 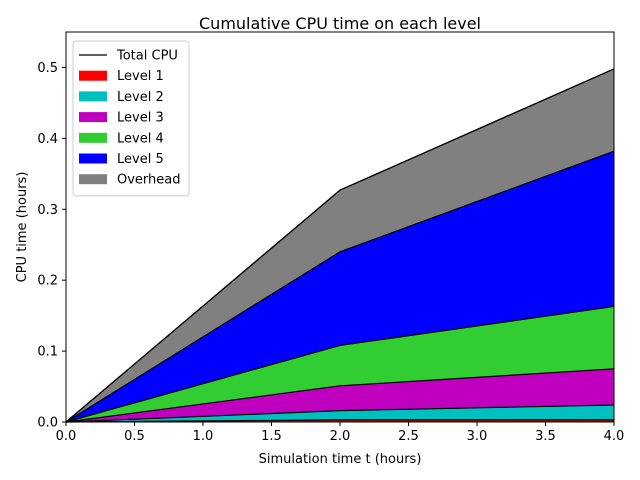 What do you see at coordinates (93, 179) in the screenshot?
I see `legend-swatch-overhead` at bounding box center [93, 179].